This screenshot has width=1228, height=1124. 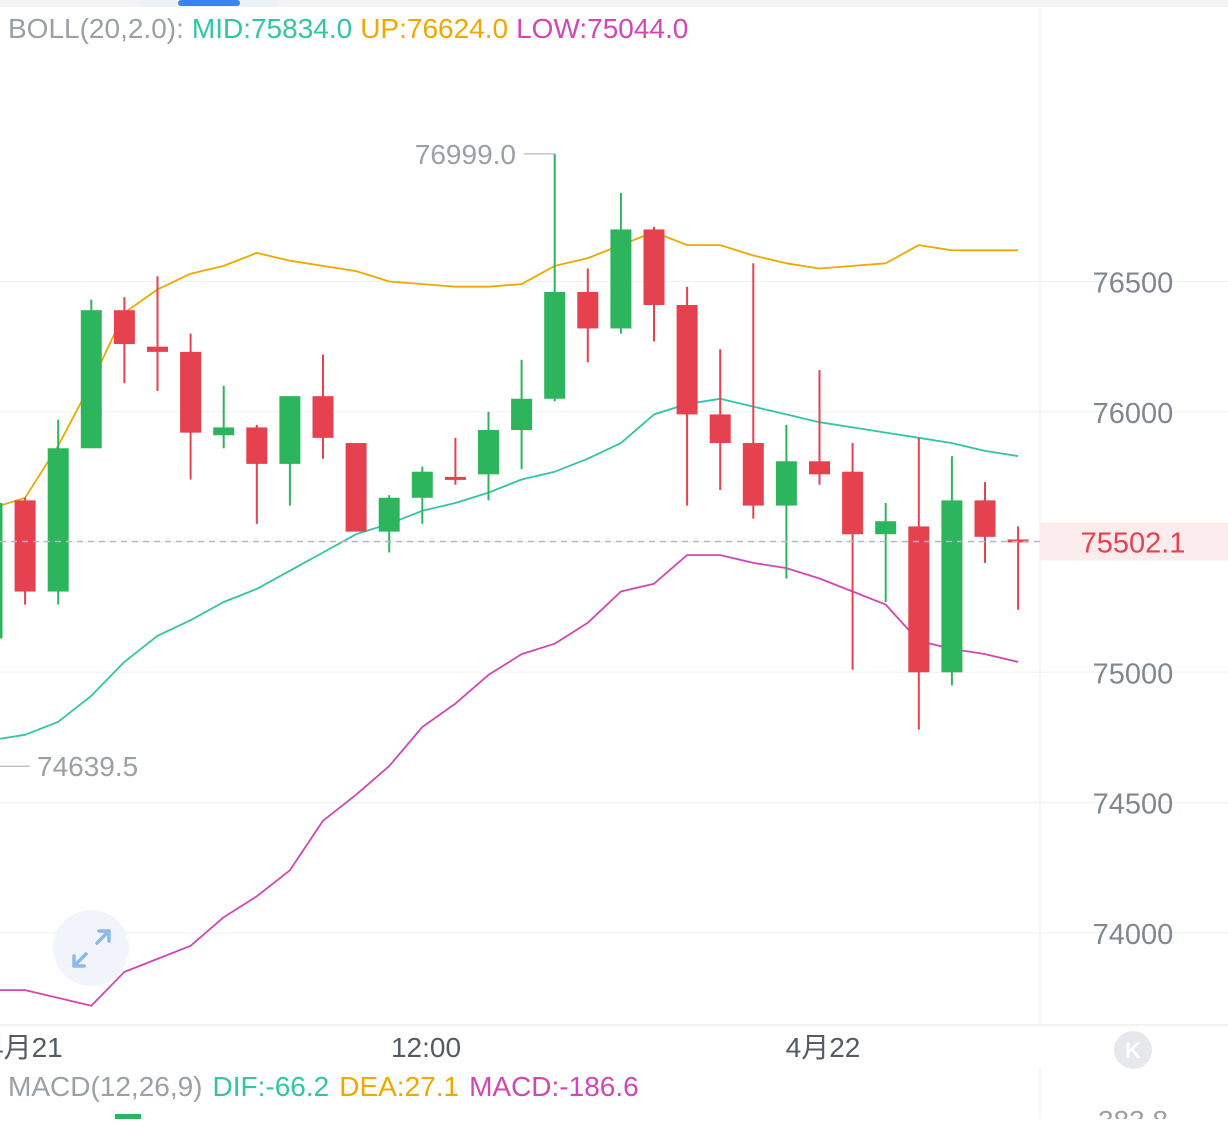 I want to click on boll-low: LOW:75044.0, so click(x=602, y=28).